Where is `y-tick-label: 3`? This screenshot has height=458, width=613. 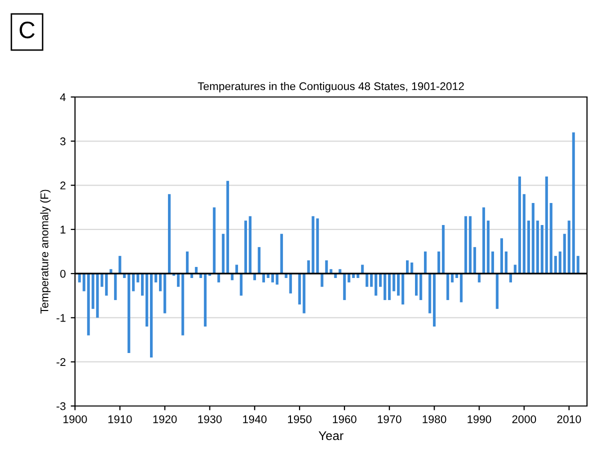
y-tick-label: 3 is located at coordinates (63, 141).